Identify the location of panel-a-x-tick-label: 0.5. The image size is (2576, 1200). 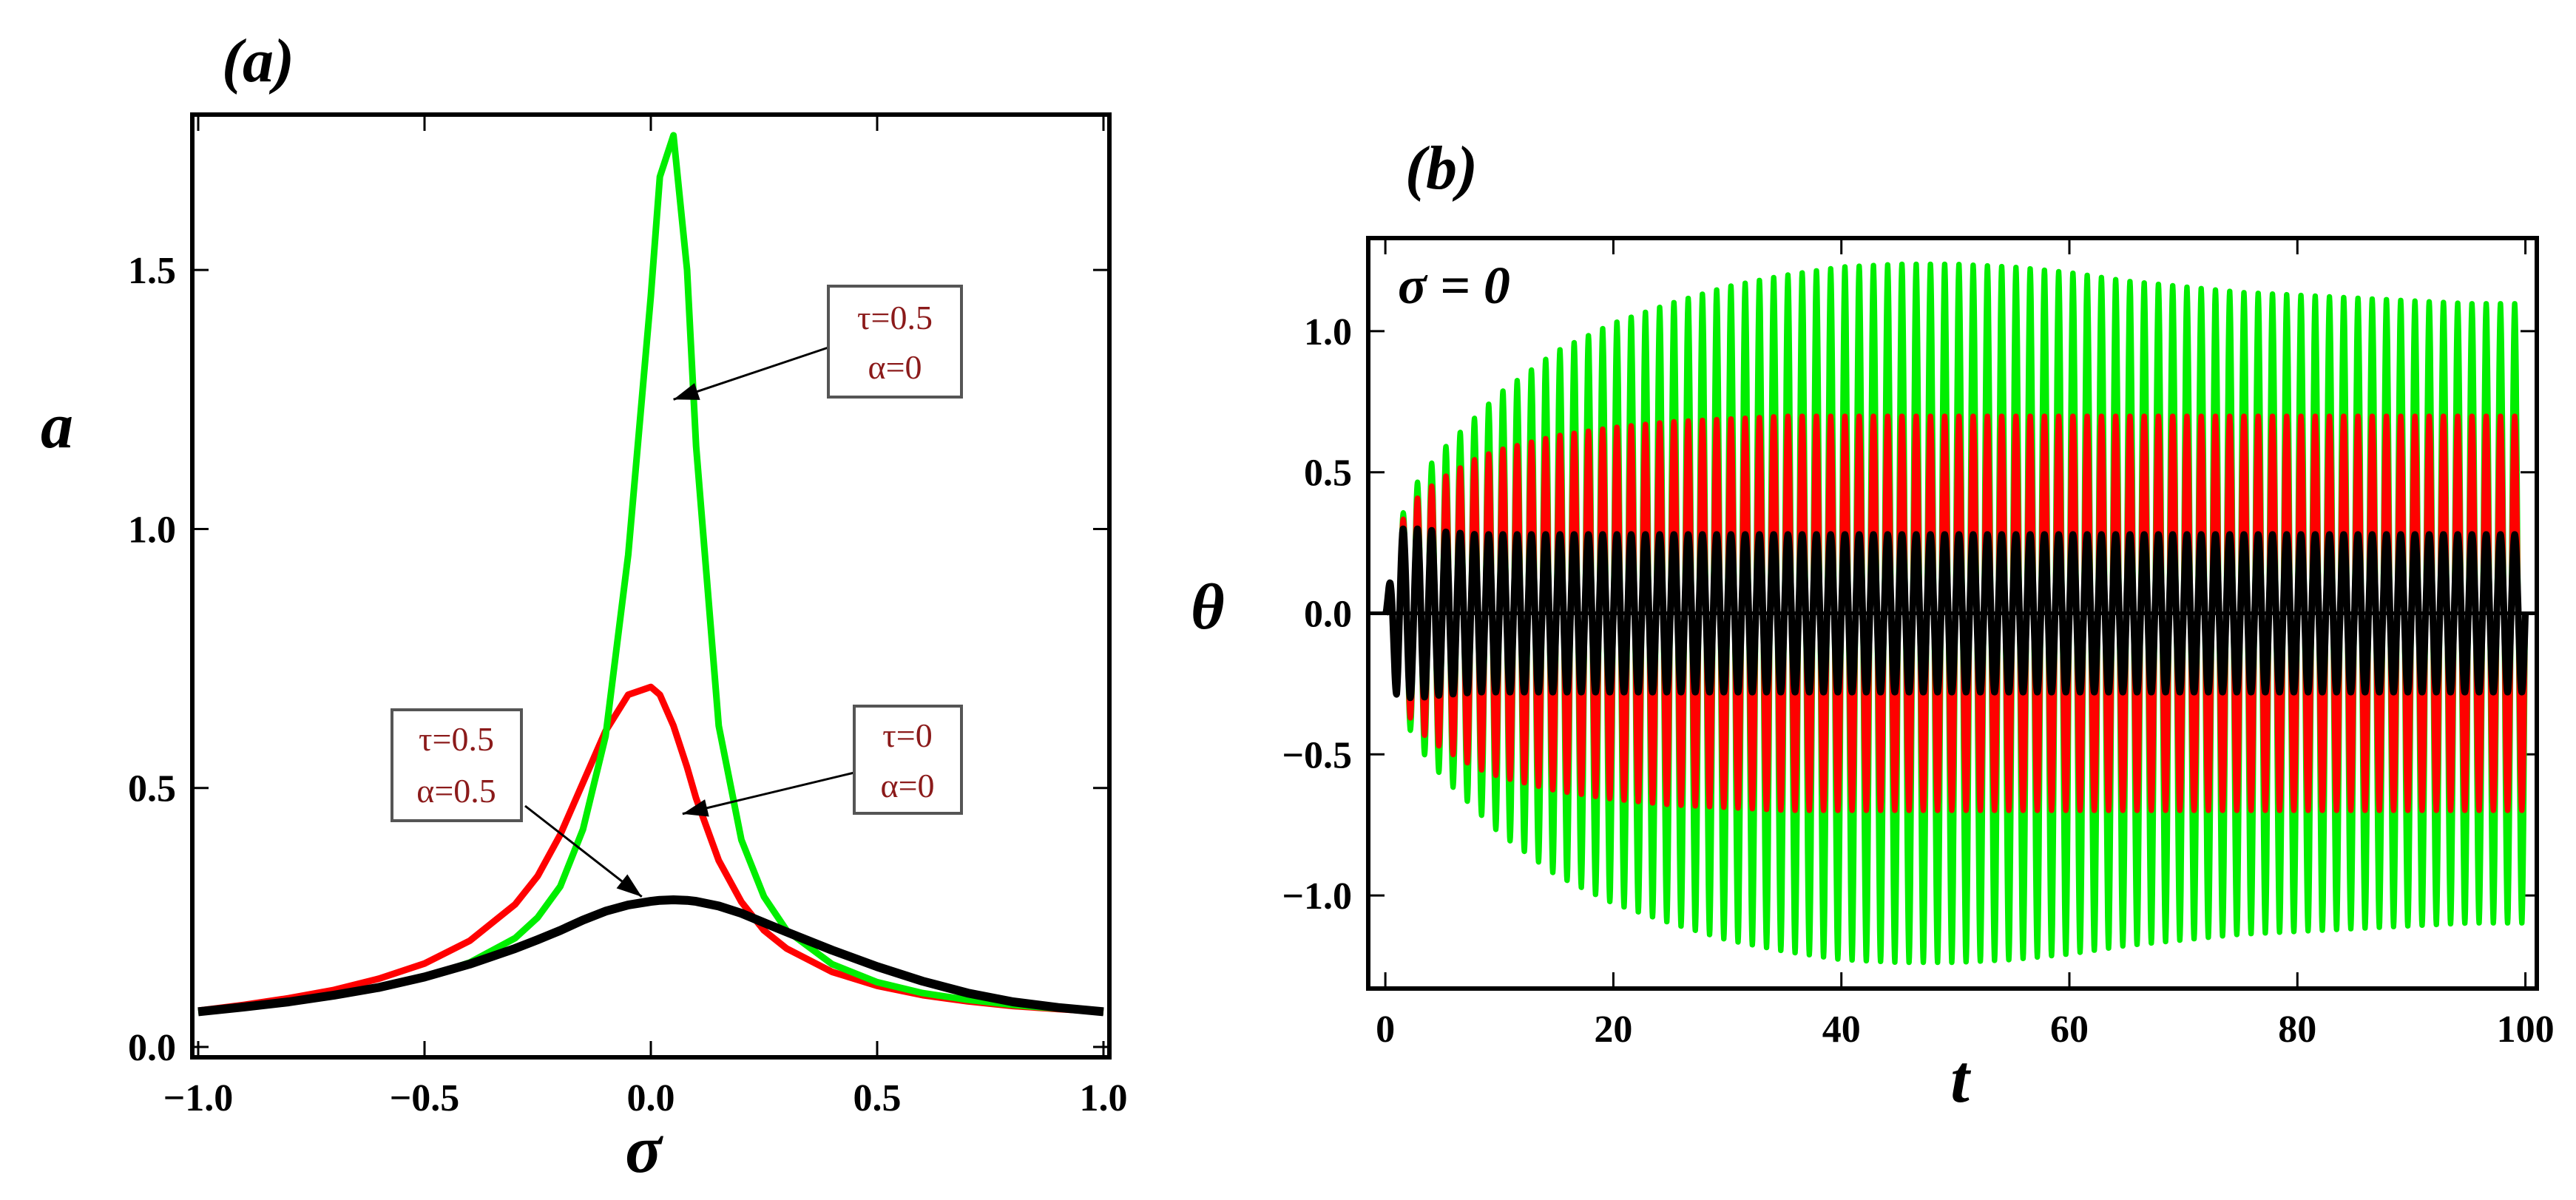
(877, 1098).